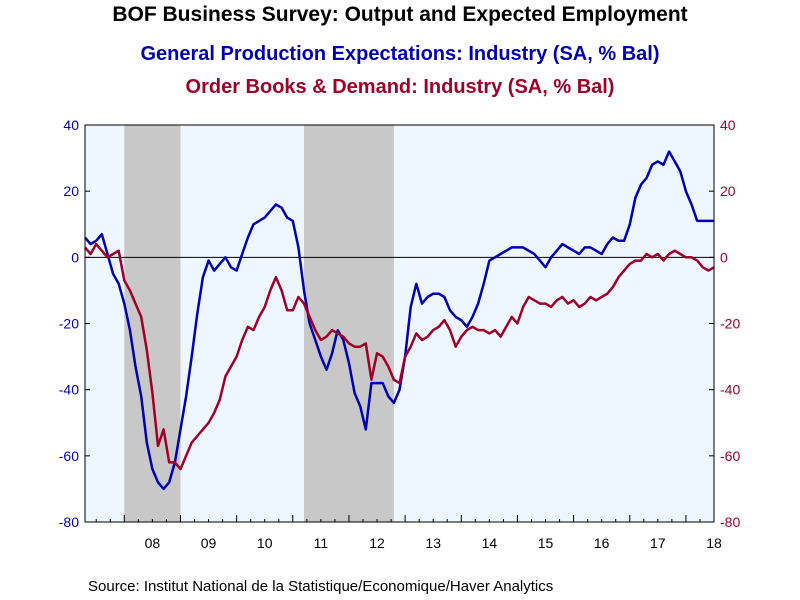  What do you see at coordinates (69, 522) in the screenshot?
I see `left-y-tick-label: -80` at bounding box center [69, 522].